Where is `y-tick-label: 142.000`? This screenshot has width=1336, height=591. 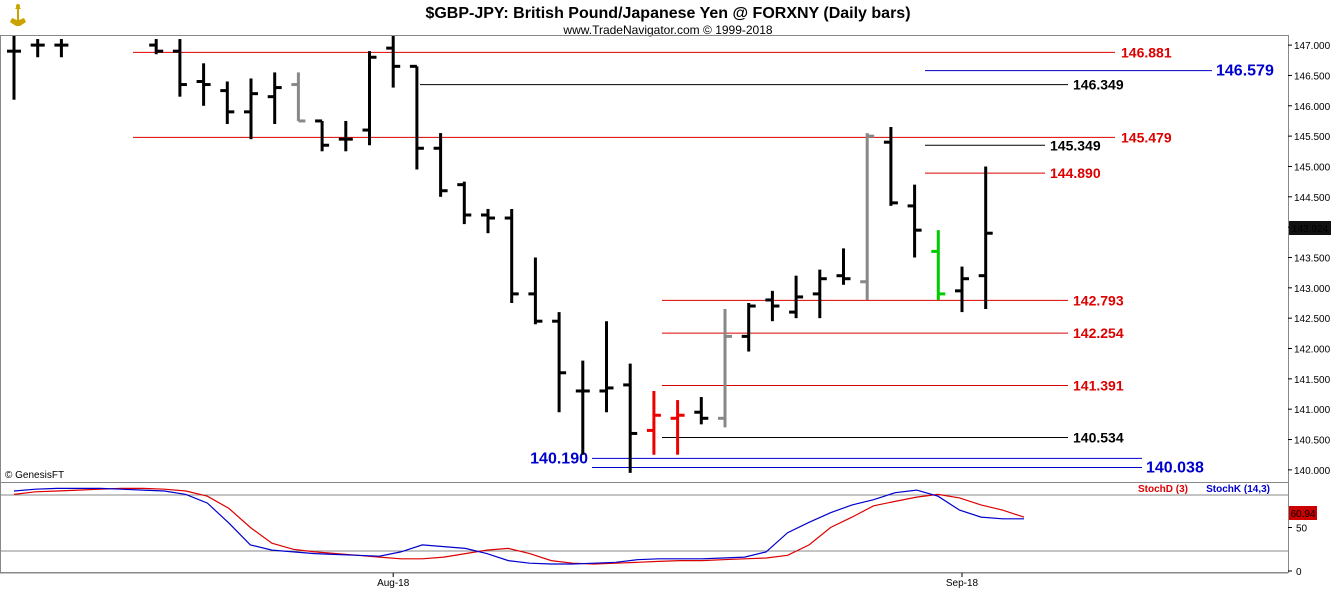 y-tick-label: 142.000 is located at coordinates (1312, 350).